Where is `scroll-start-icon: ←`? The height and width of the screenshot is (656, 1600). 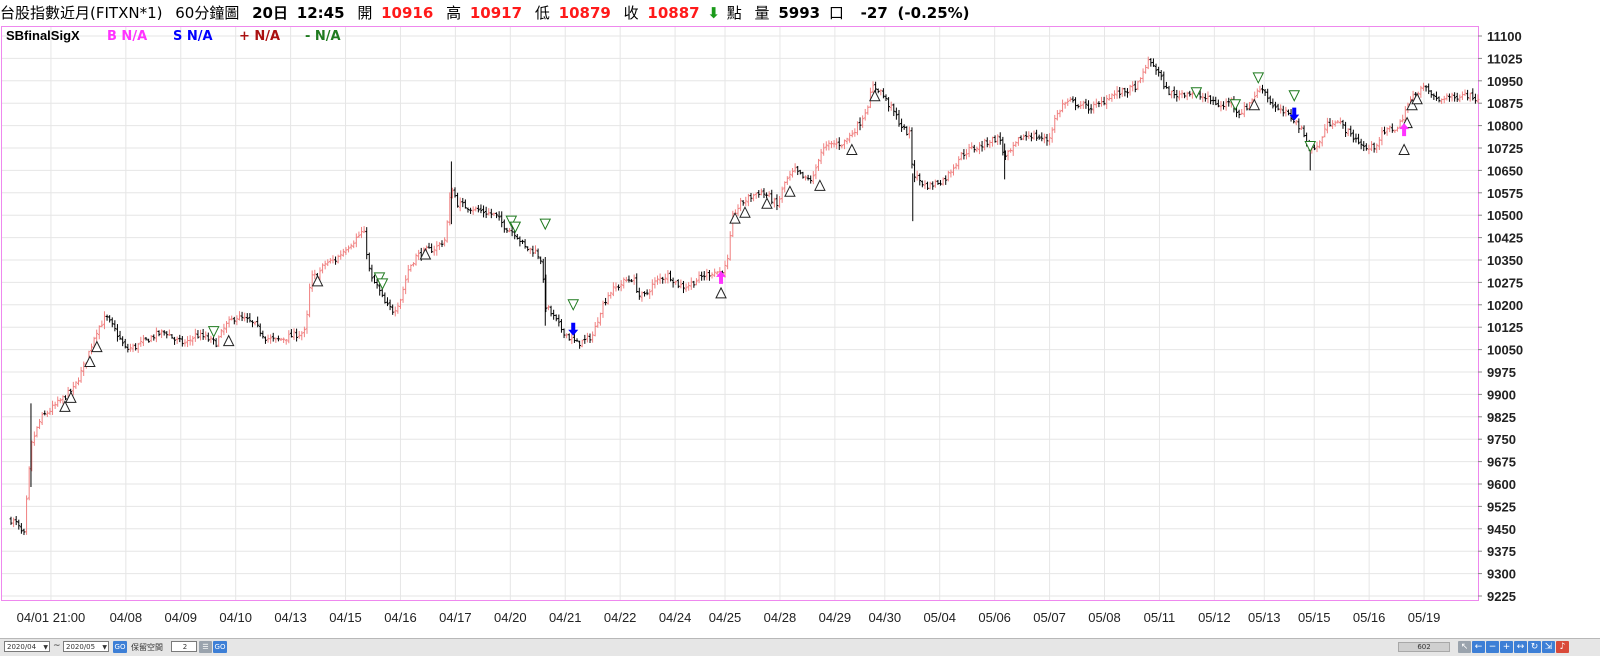 scroll-start-icon: ← is located at coordinates (1478, 647).